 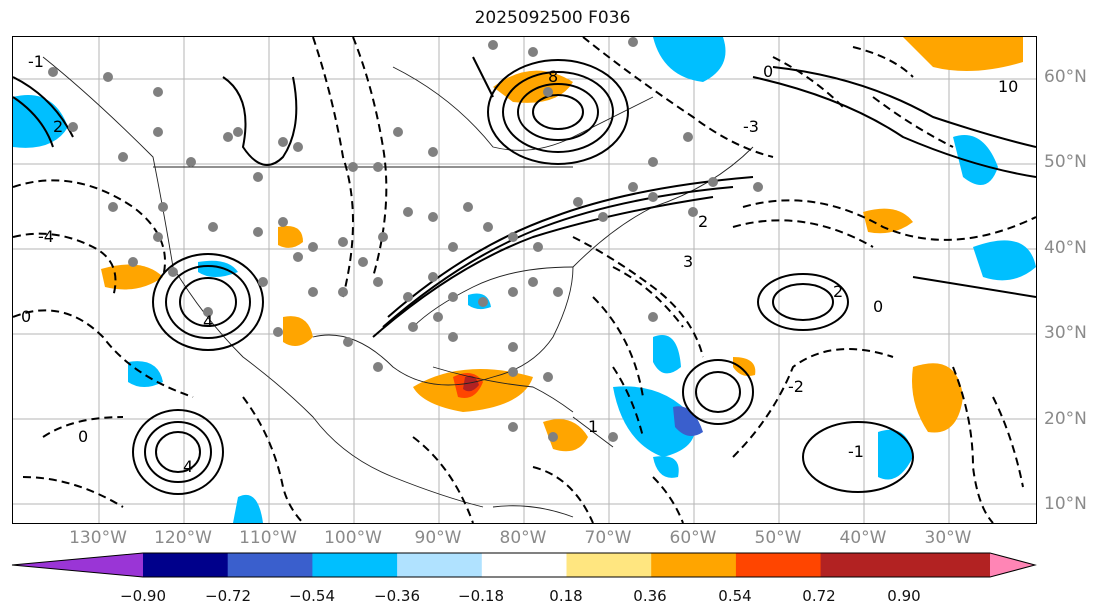 What do you see at coordinates (735, 596) in the screenshot?
I see `colorbar-tick: 0.54` at bounding box center [735, 596].